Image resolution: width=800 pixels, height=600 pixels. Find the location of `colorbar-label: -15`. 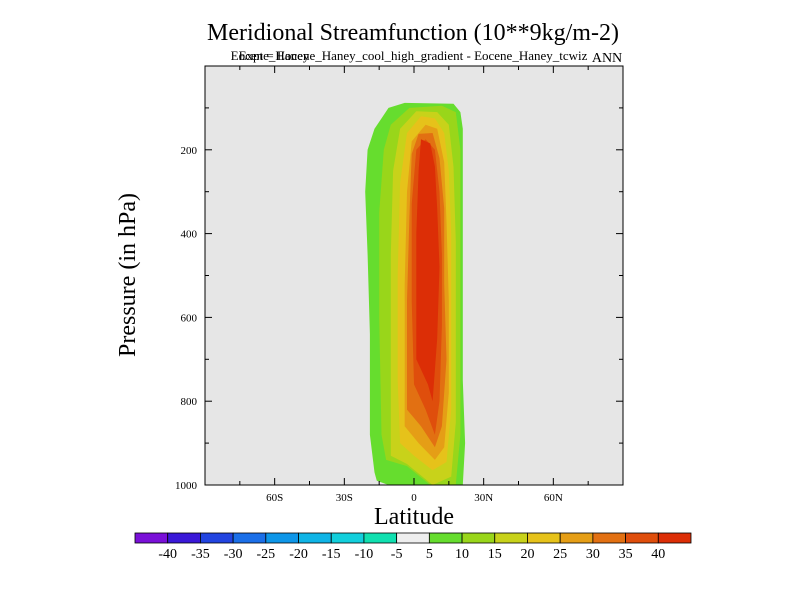

colorbar-label: -15 is located at coordinates (331, 554).